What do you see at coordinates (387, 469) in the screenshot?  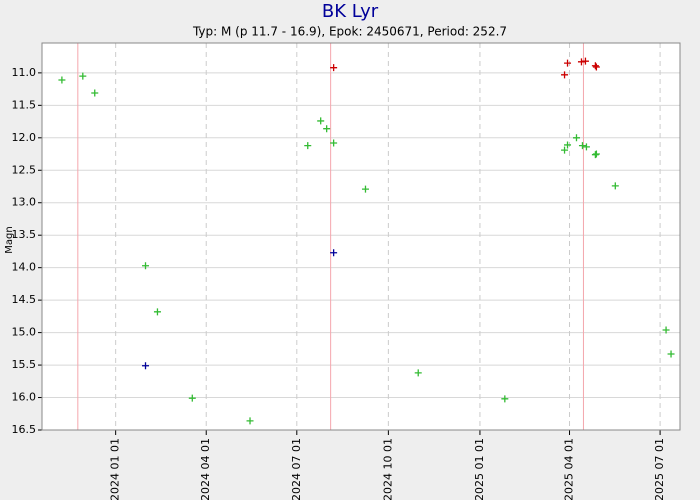 I see `x-tick-label: 2024 10 01` at bounding box center [387, 469].